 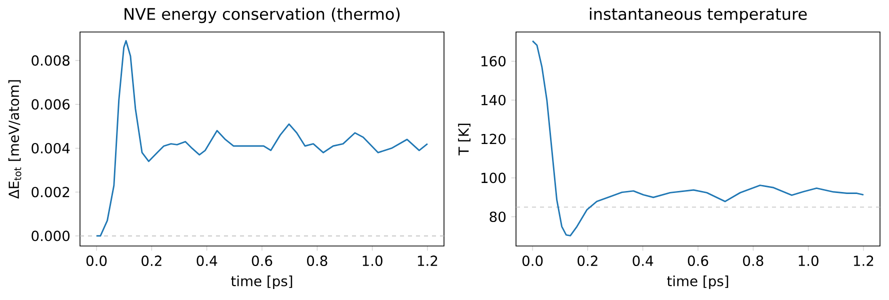 What do you see at coordinates (494, 100) in the screenshot?
I see `y-tick-label: 140` at bounding box center [494, 100].